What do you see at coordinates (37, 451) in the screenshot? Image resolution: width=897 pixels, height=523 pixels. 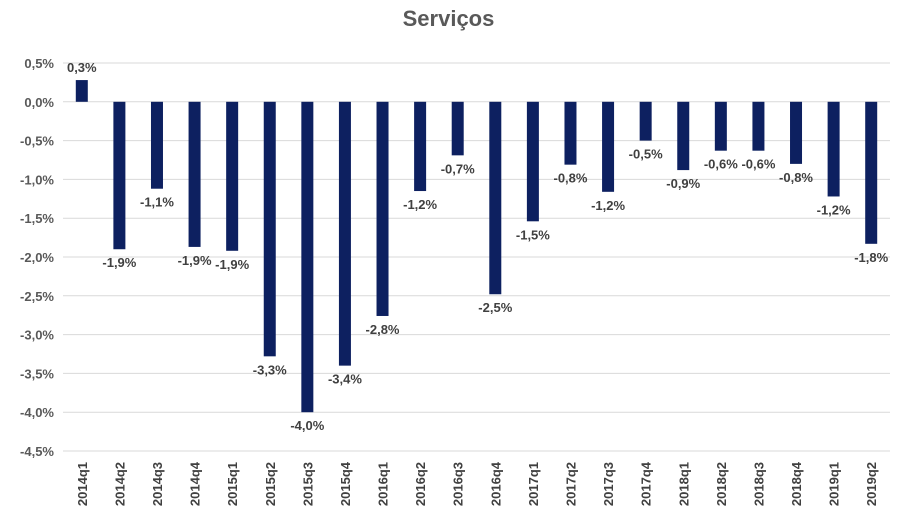 I see `y-tick-label: -4,5%` at bounding box center [37, 451].